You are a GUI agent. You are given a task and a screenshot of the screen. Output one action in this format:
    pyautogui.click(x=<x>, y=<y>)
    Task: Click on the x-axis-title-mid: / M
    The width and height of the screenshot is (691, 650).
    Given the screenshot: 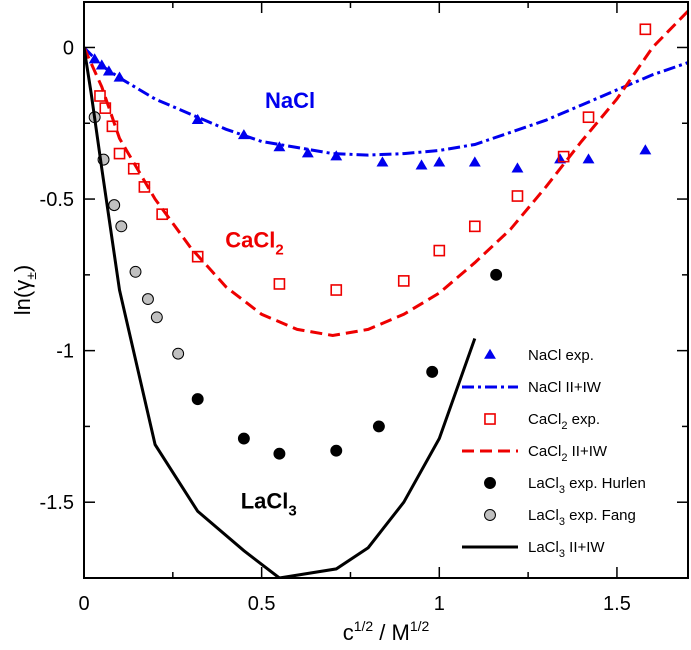 What is the action you would take?
    pyautogui.click(x=391, y=632)
    